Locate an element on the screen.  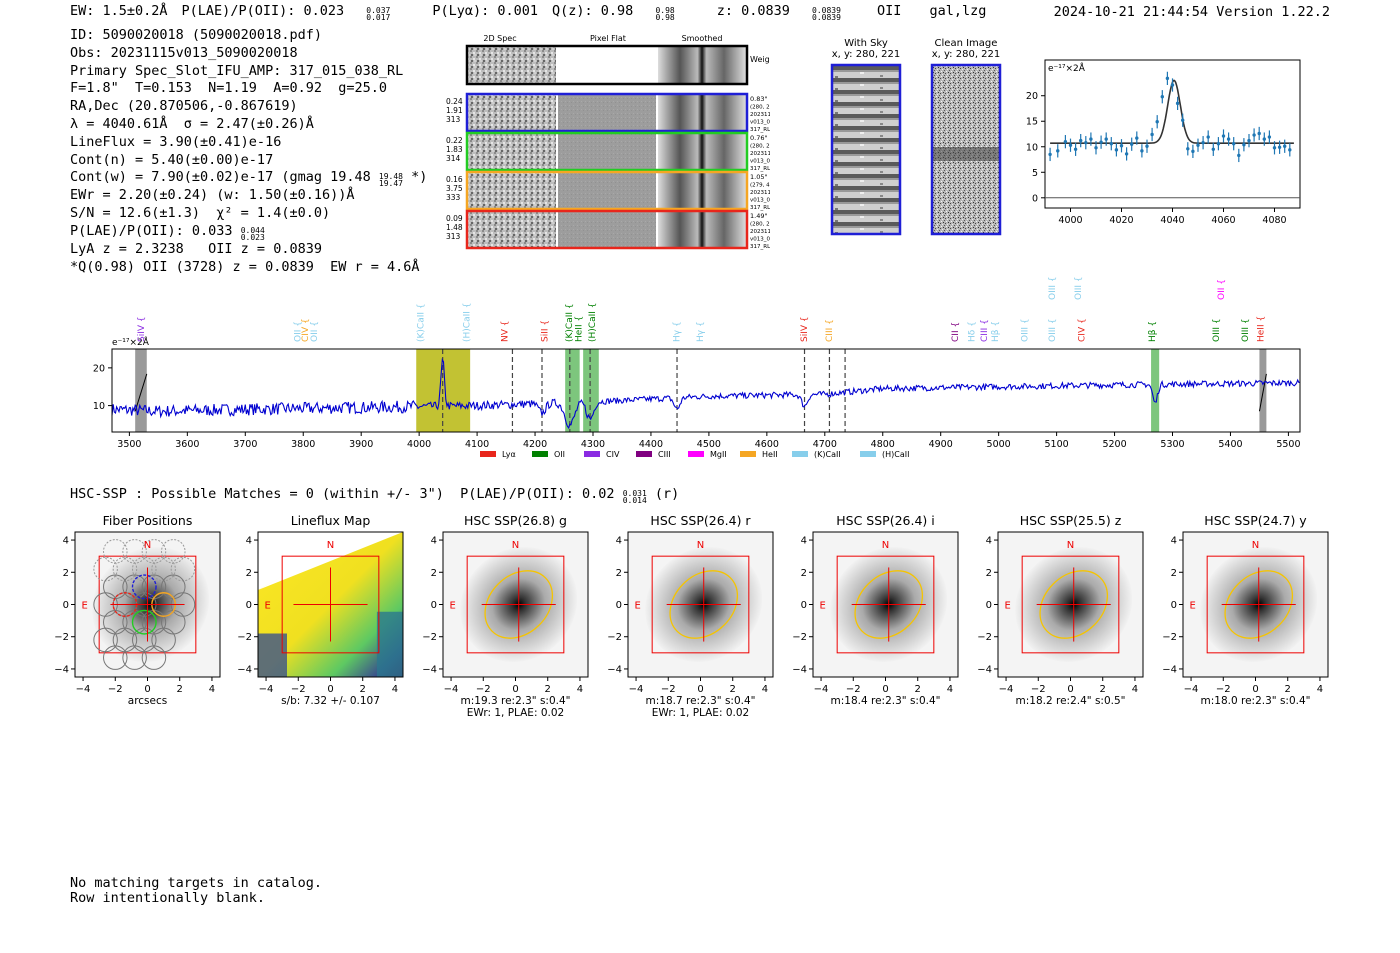
aperture-box is located at coordinates (885, 604).